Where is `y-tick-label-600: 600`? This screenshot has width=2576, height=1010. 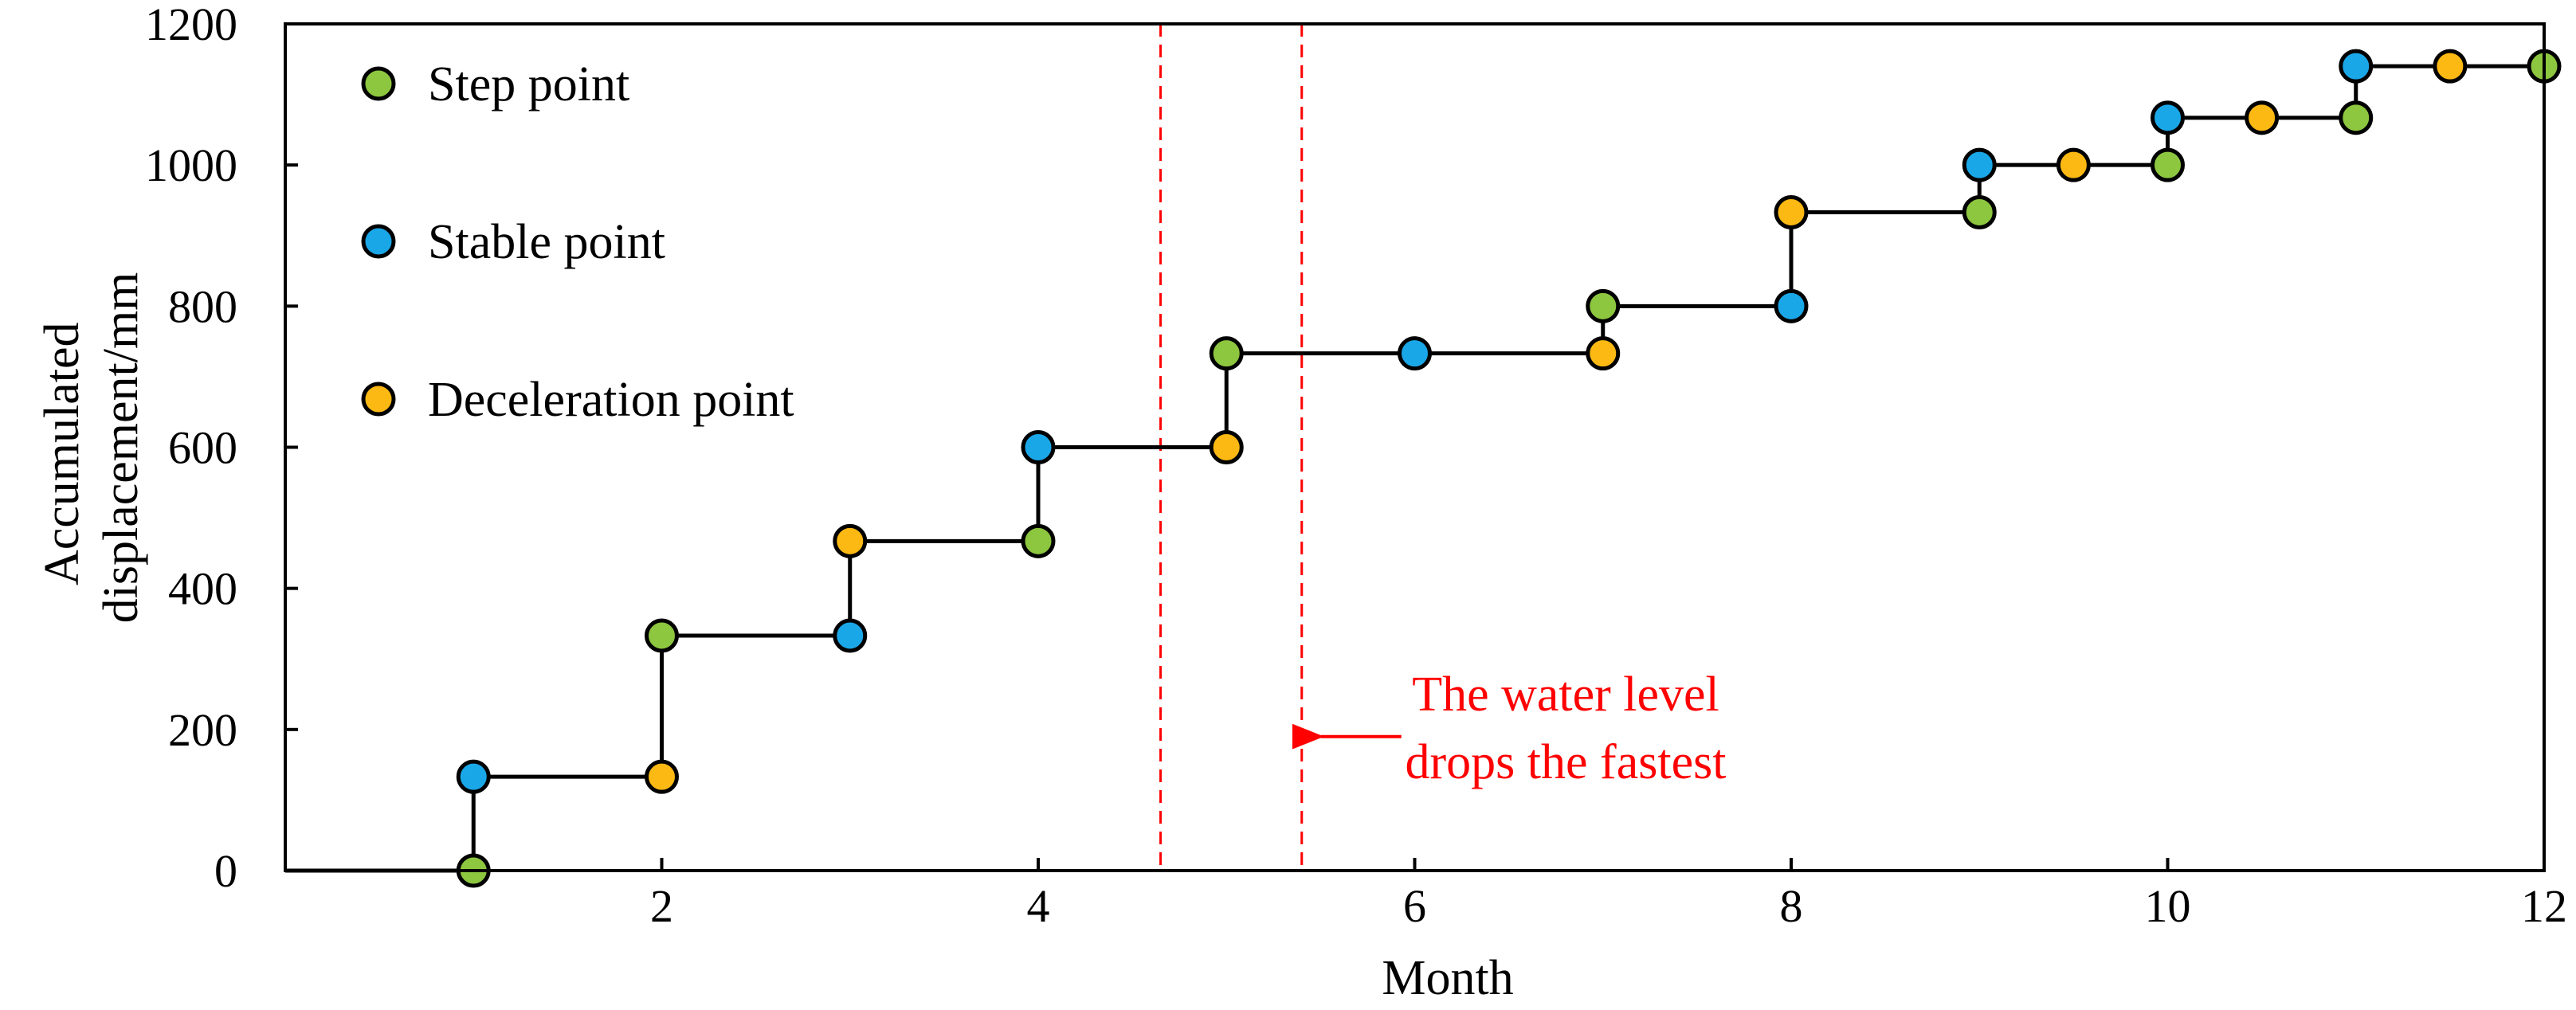
y-tick-label-600: 600 is located at coordinates (202, 448).